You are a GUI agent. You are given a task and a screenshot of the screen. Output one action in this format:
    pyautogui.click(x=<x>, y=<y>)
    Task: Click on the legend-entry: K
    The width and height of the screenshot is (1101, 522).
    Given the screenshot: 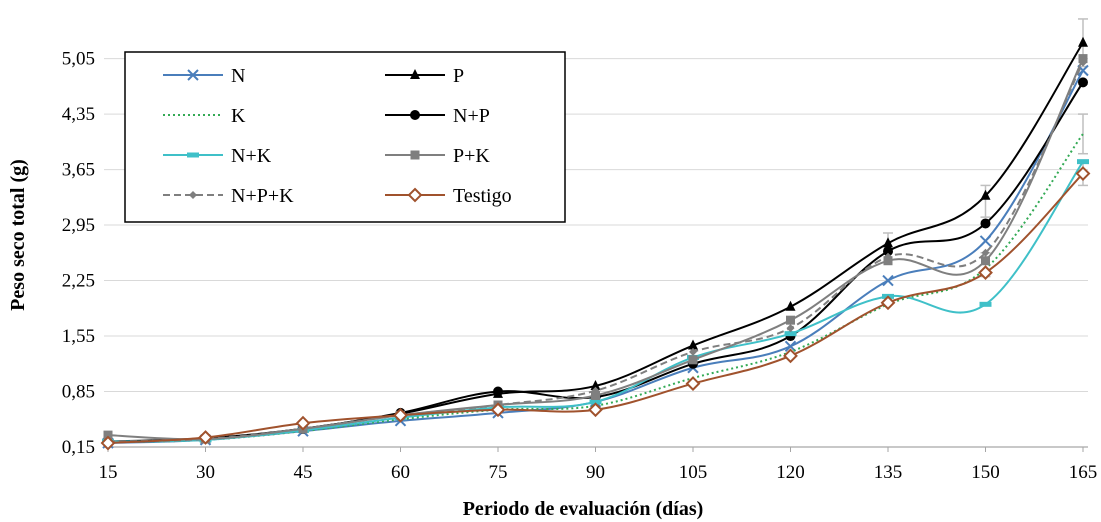 What is the action you would take?
    pyautogui.click(x=204, y=116)
    